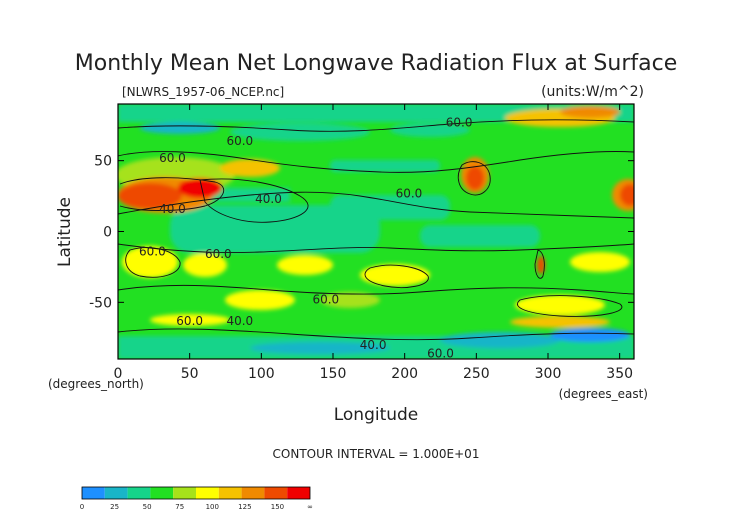  Describe the element at coordinates (190, 374) in the screenshot. I see `x-tick-label: 50` at that location.